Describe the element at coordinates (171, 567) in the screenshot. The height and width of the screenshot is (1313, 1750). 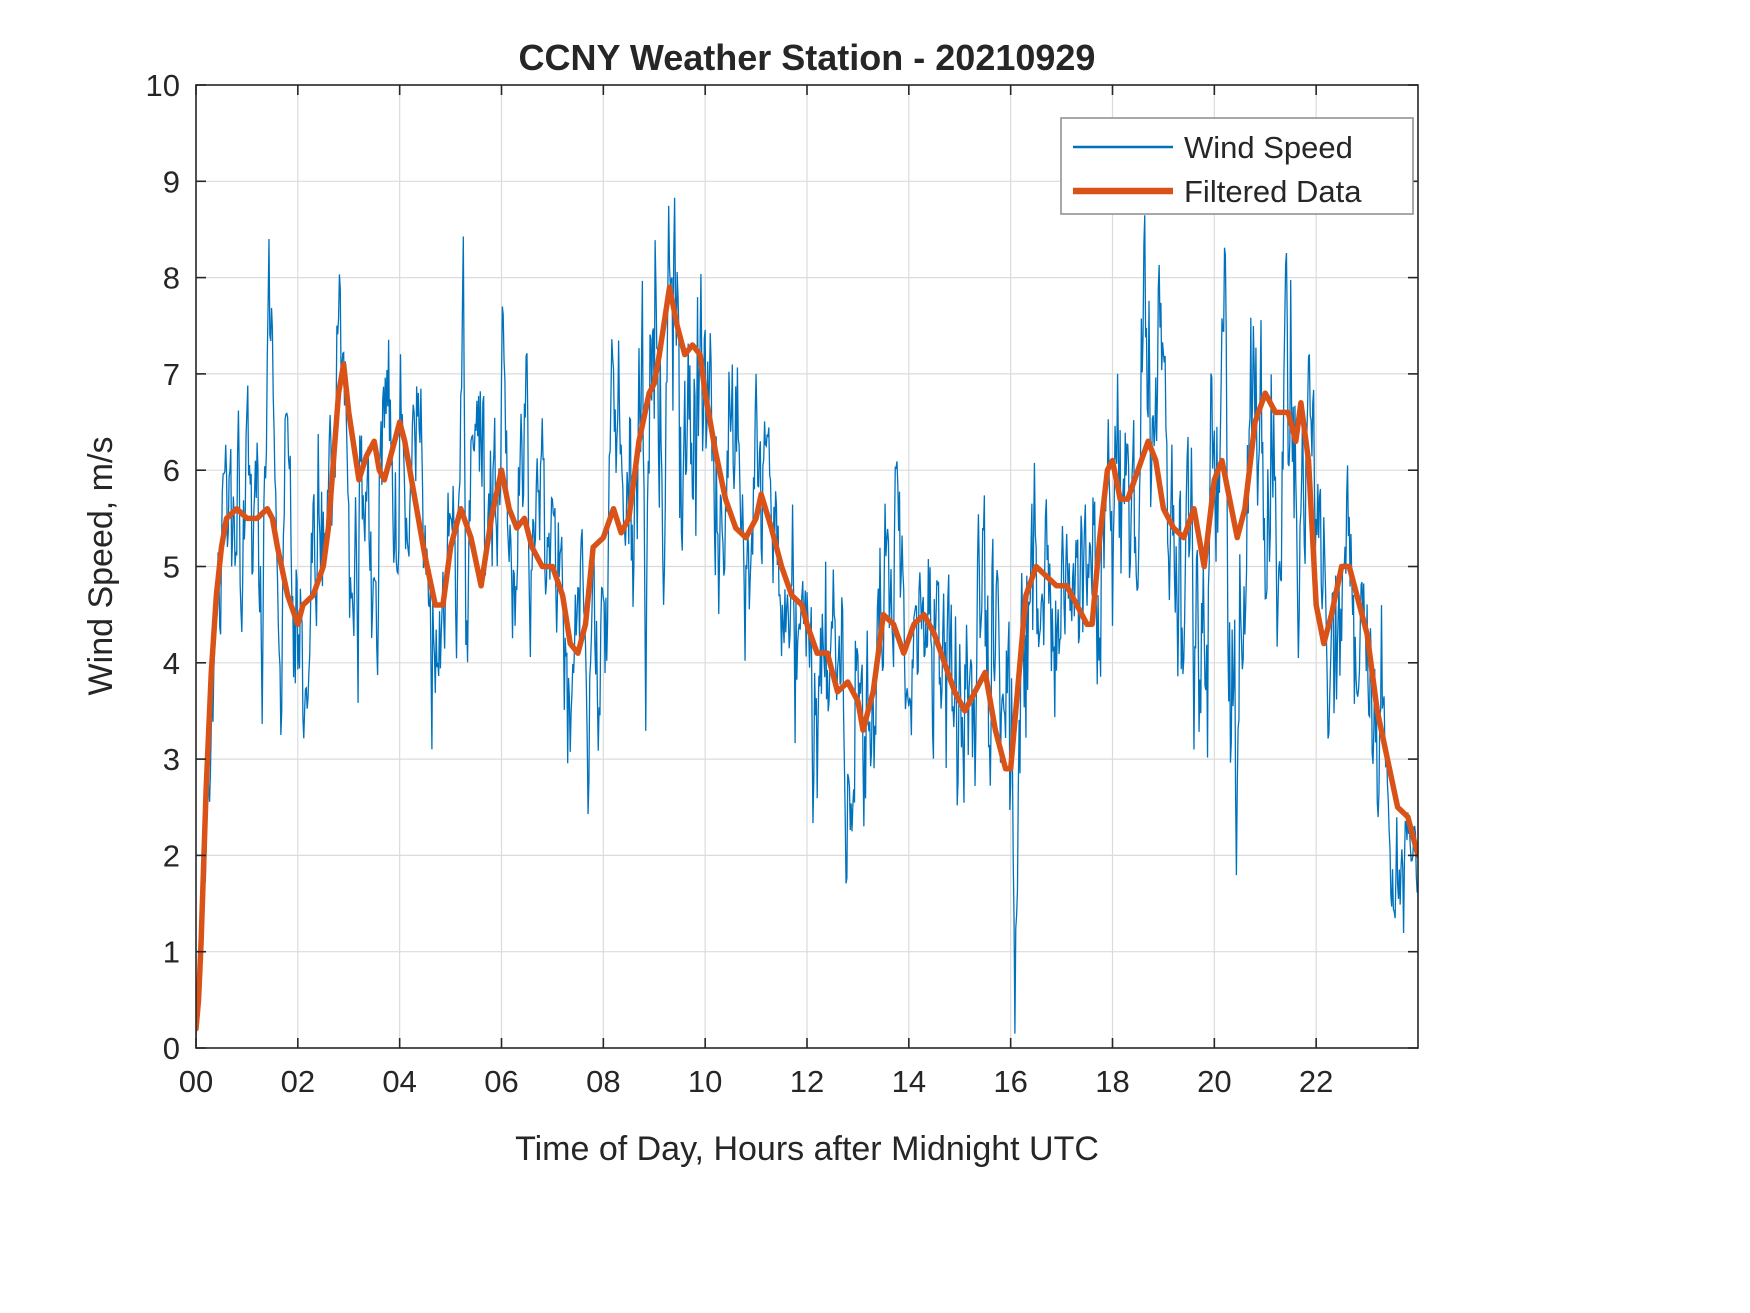
I see `y-tick-label: 5` at that location.